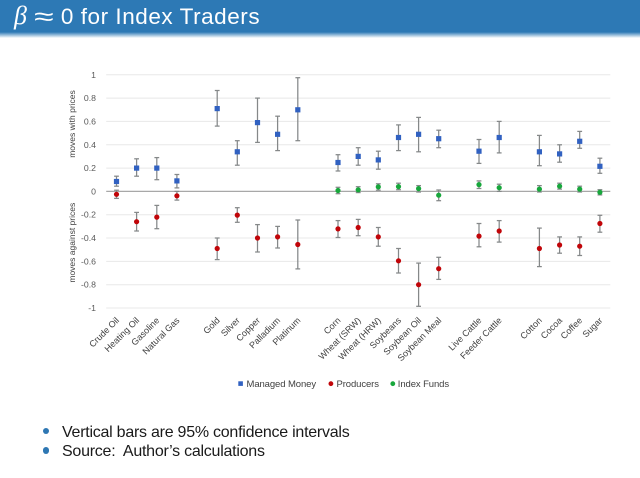  I want to click on svg-text: 1, so click(93, 75).